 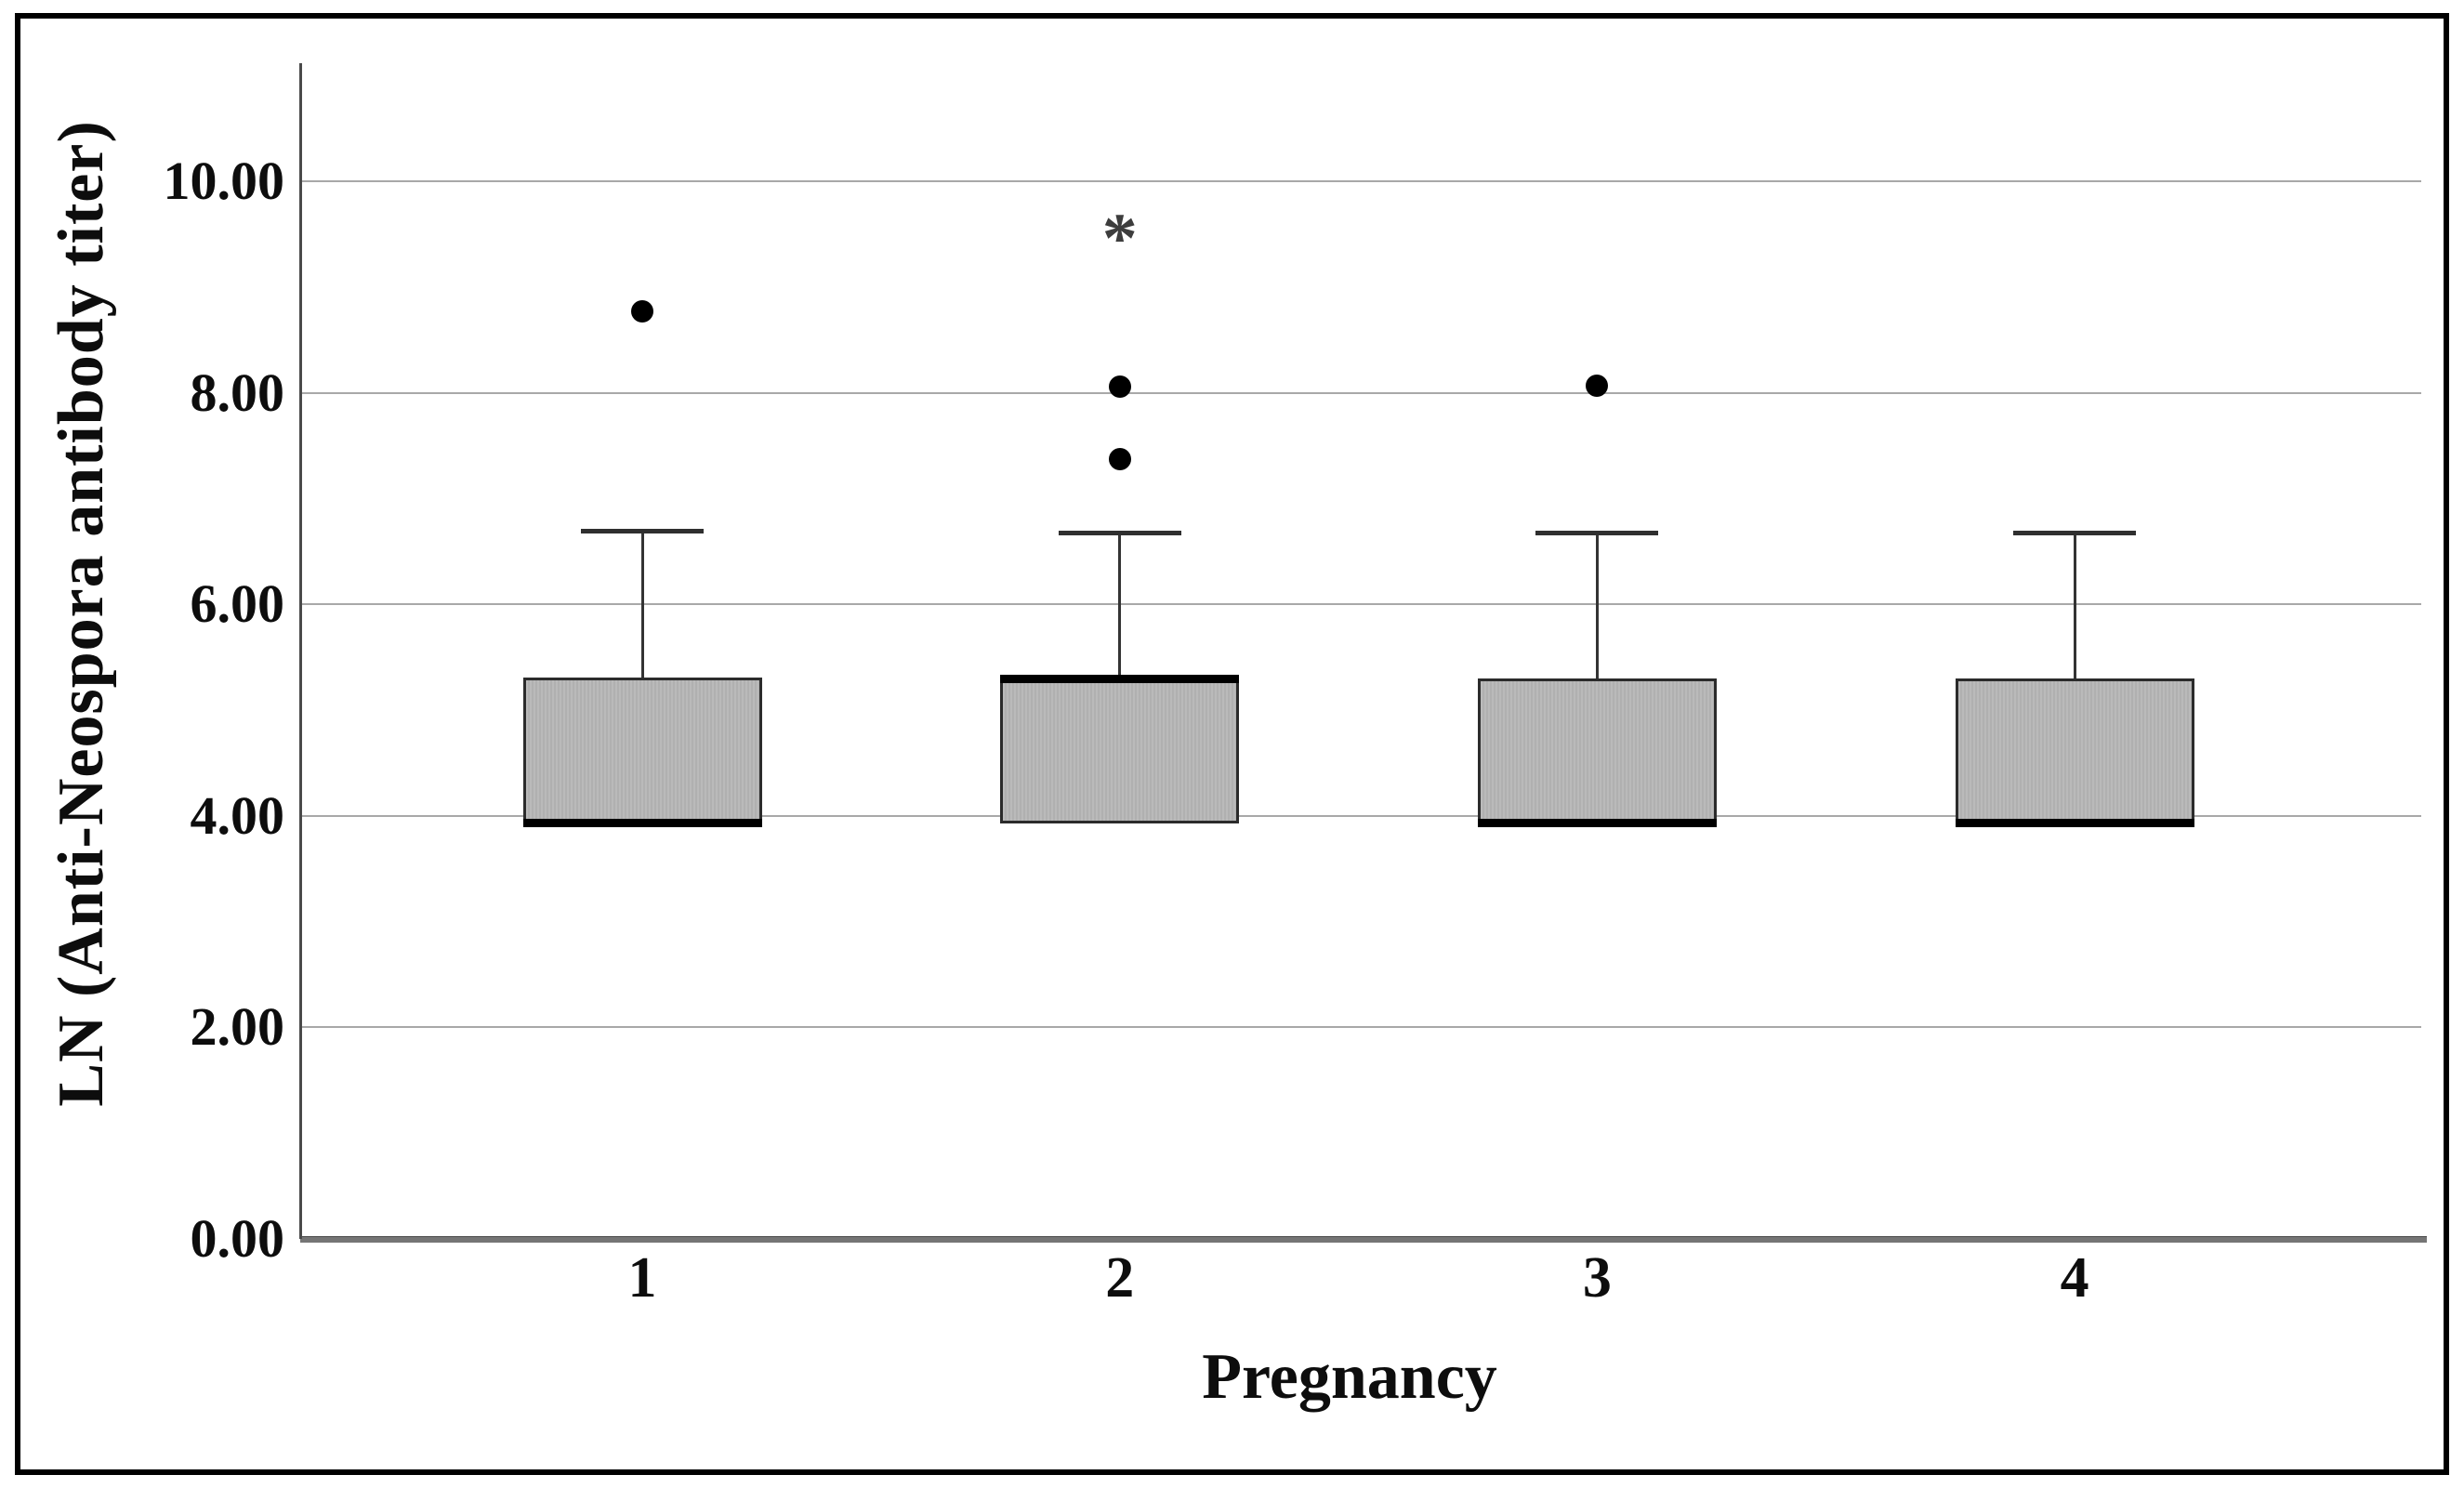 What do you see at coordinates (1361, 815) in the screenshot?
I see `gridline-y-4.00` at bounding box center [1361, 815].